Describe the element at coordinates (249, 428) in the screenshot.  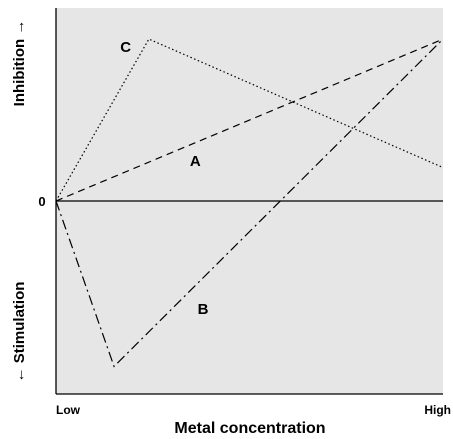
I see `x-axis-label: Metal concentration` at that location.